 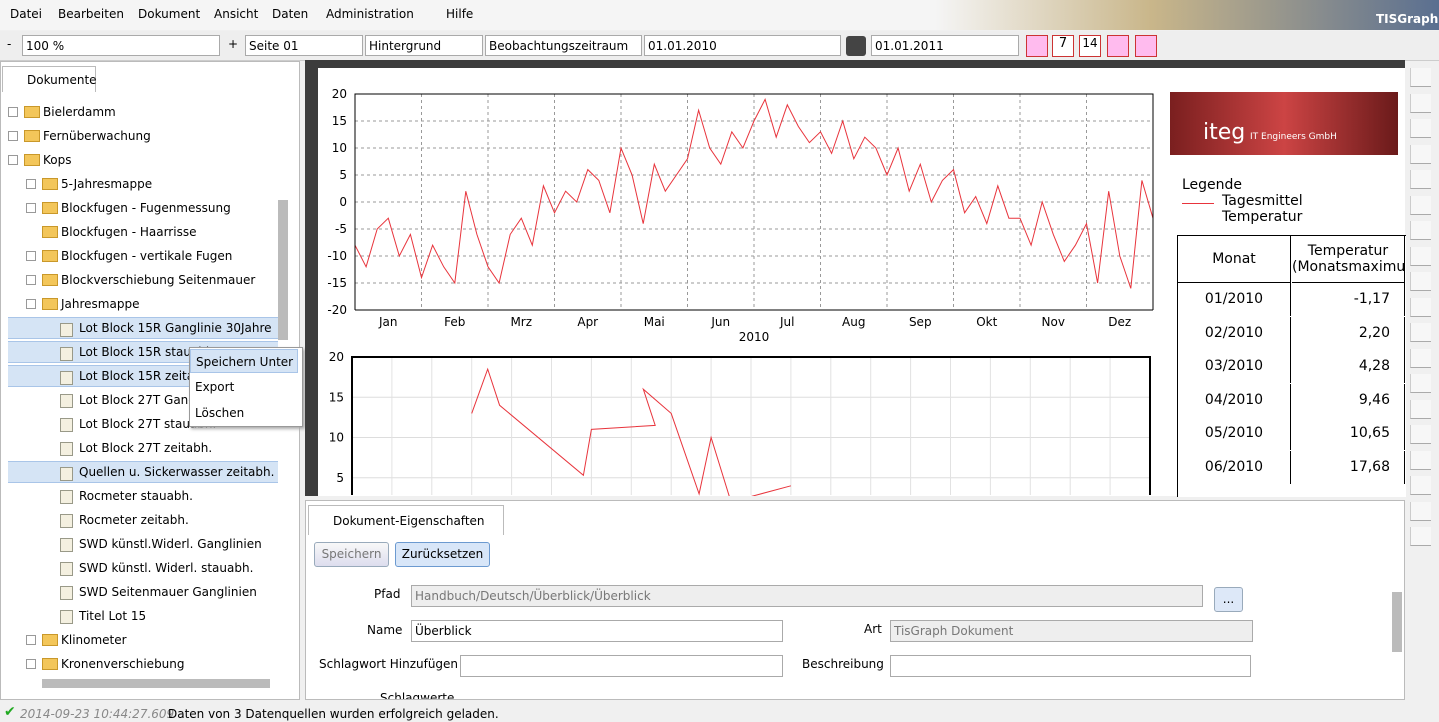 I want to click on cal-two: 14, so click(x=1090, y=46).